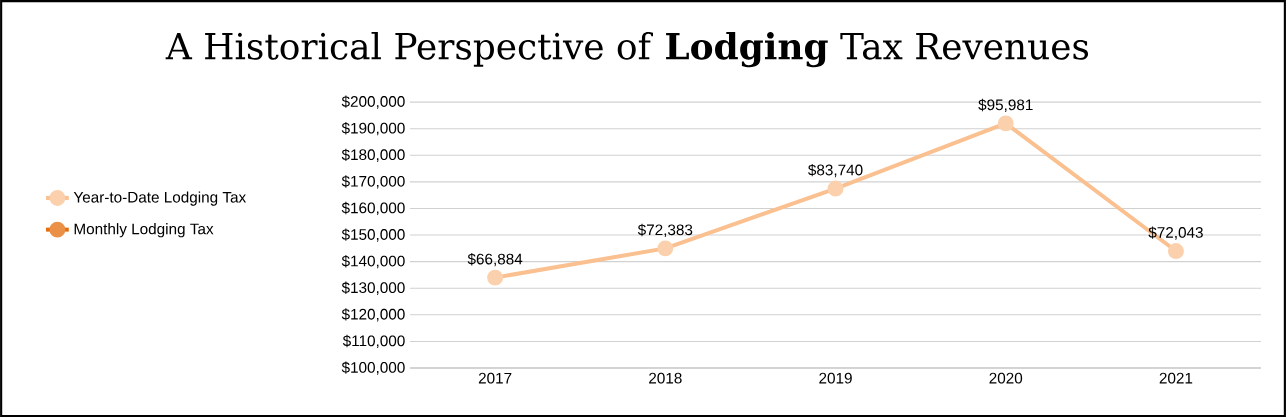 The width and height of the screenshot is (1286, 417). I want to click on y-tick-label: $150,000, so click(373, 235).